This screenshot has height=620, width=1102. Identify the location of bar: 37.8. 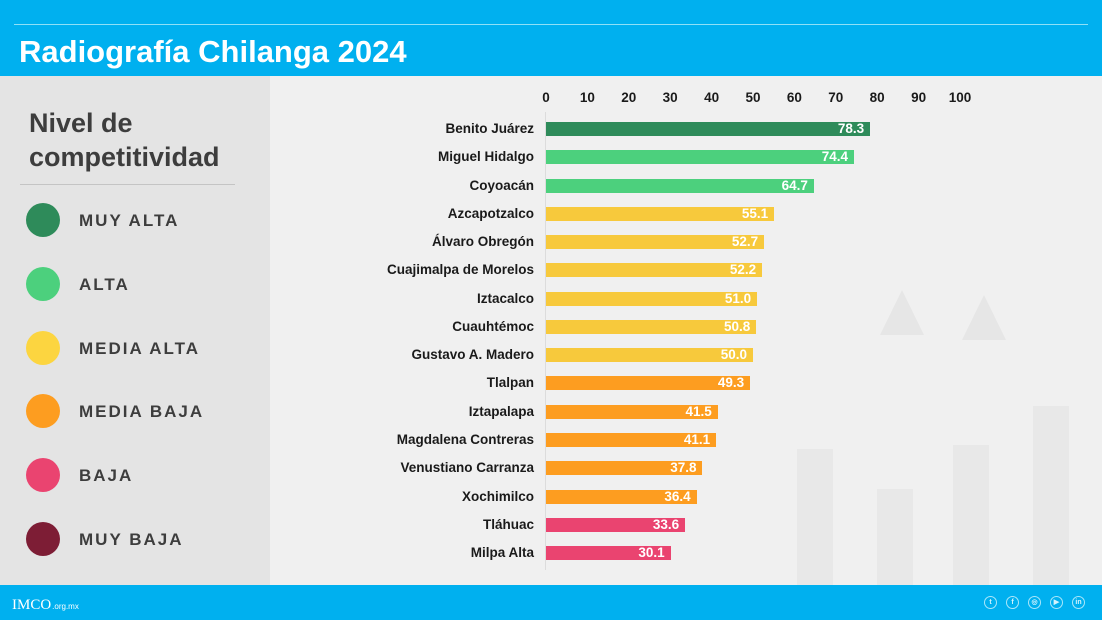
(624, 468).